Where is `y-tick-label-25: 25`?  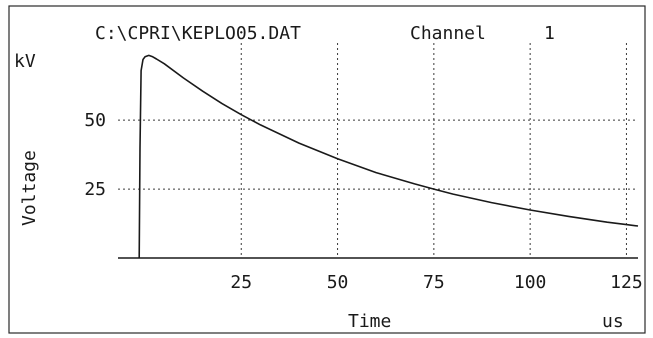
y-tick-label-25: 25 is located at coordinates (95, 189).